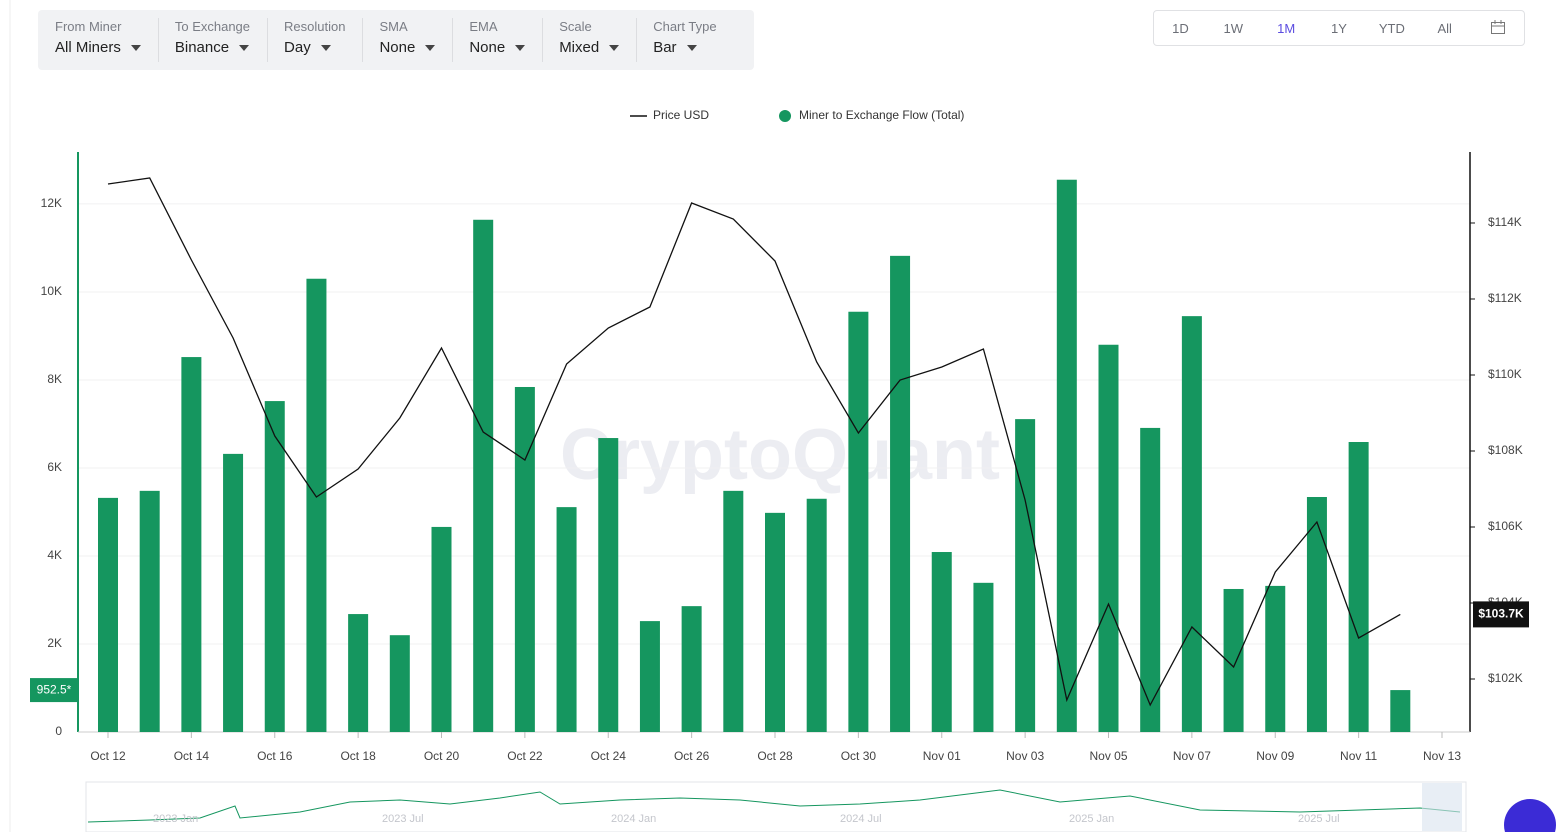  What do you see at coordinates (314, 47) in the screenshot?
I see `filter-value-row: Day` at bounding box center [314, 47].